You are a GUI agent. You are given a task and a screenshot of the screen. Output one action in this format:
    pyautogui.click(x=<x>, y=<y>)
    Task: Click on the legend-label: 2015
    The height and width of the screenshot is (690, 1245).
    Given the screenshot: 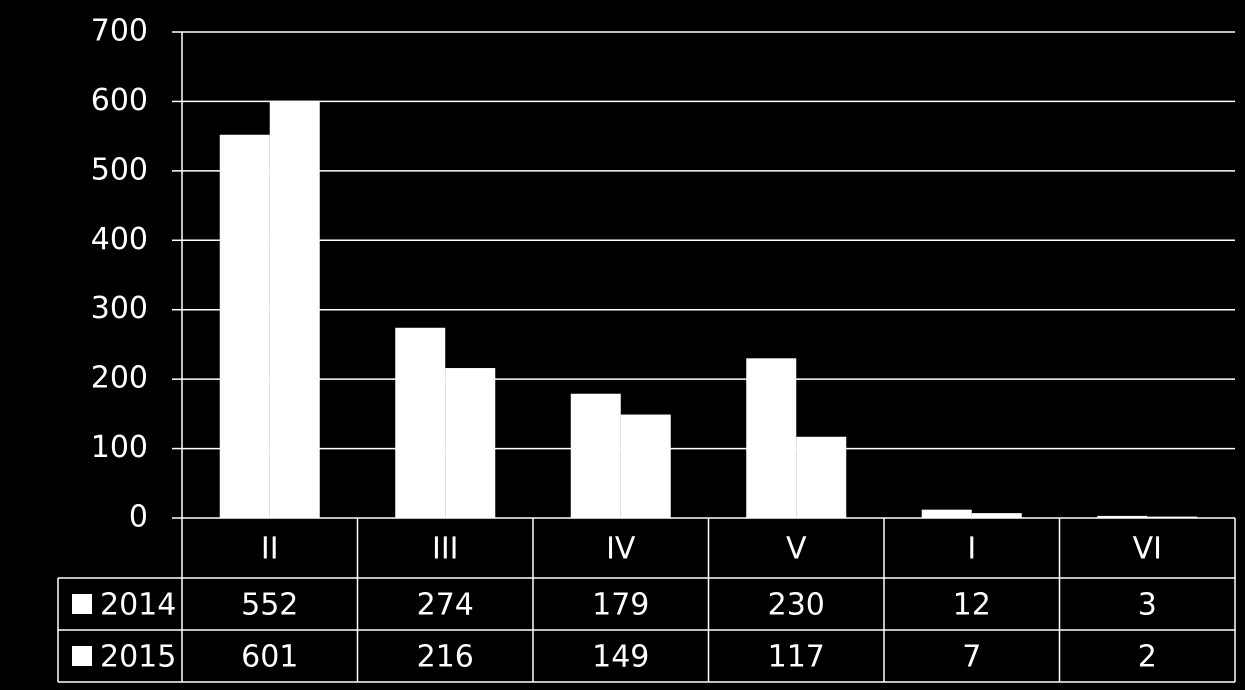 What is the action you would take?
    pyautogui.click(x=138, y=657)
    